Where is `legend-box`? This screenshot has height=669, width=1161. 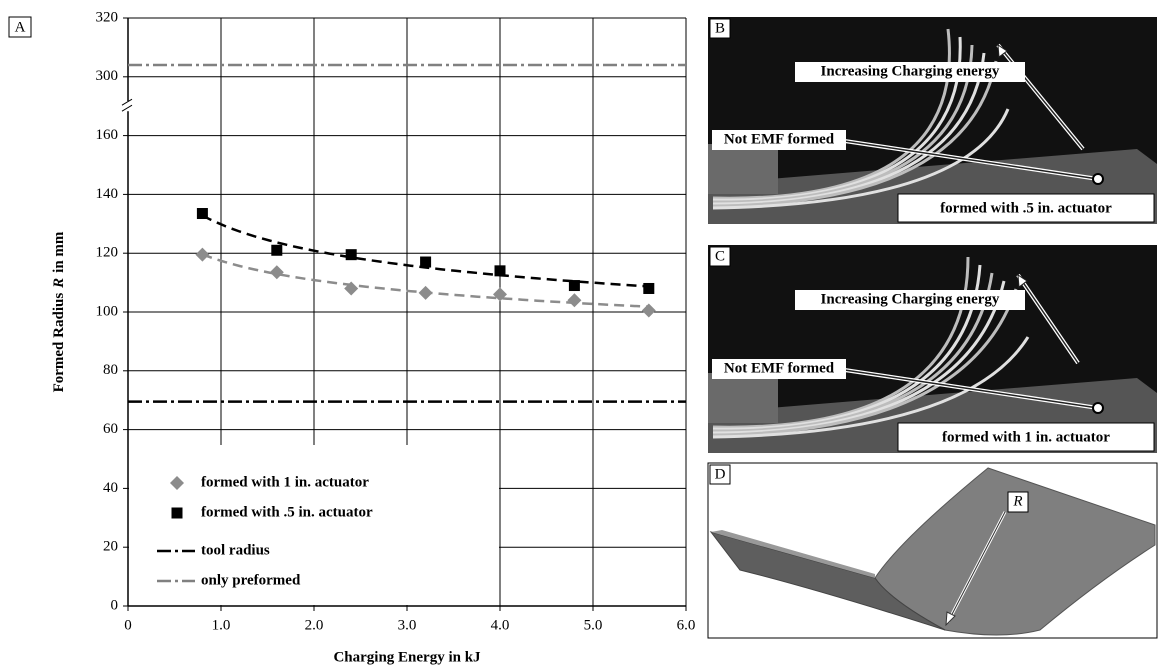 legend-box is located at coordinates (314, 525).